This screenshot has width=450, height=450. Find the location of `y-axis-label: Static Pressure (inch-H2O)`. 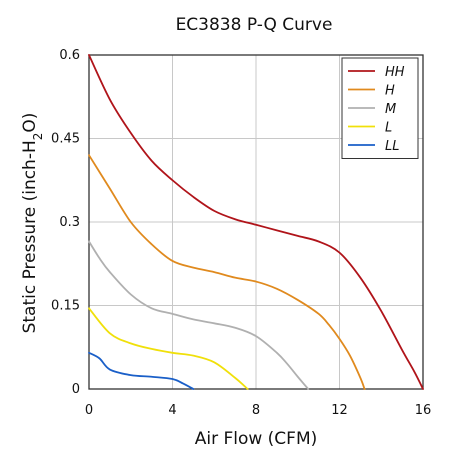

y-axis-label: Static Pressure (inch-H2O) is located at coordinates (32, 223).